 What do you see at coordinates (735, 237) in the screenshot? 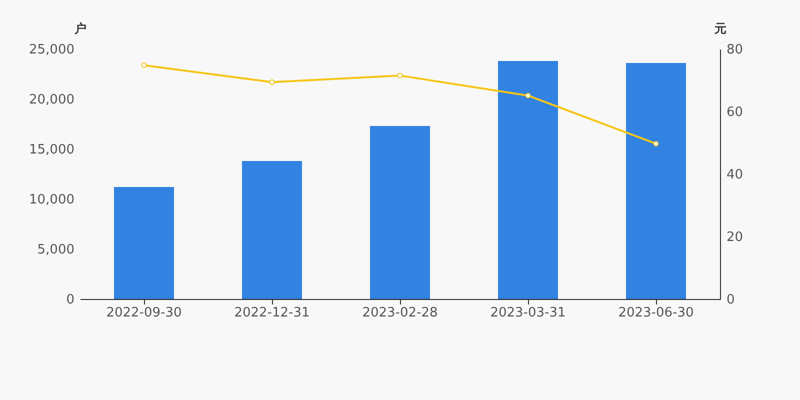
I see `y2-tick-label: 20` at bounding box center [735, 237].